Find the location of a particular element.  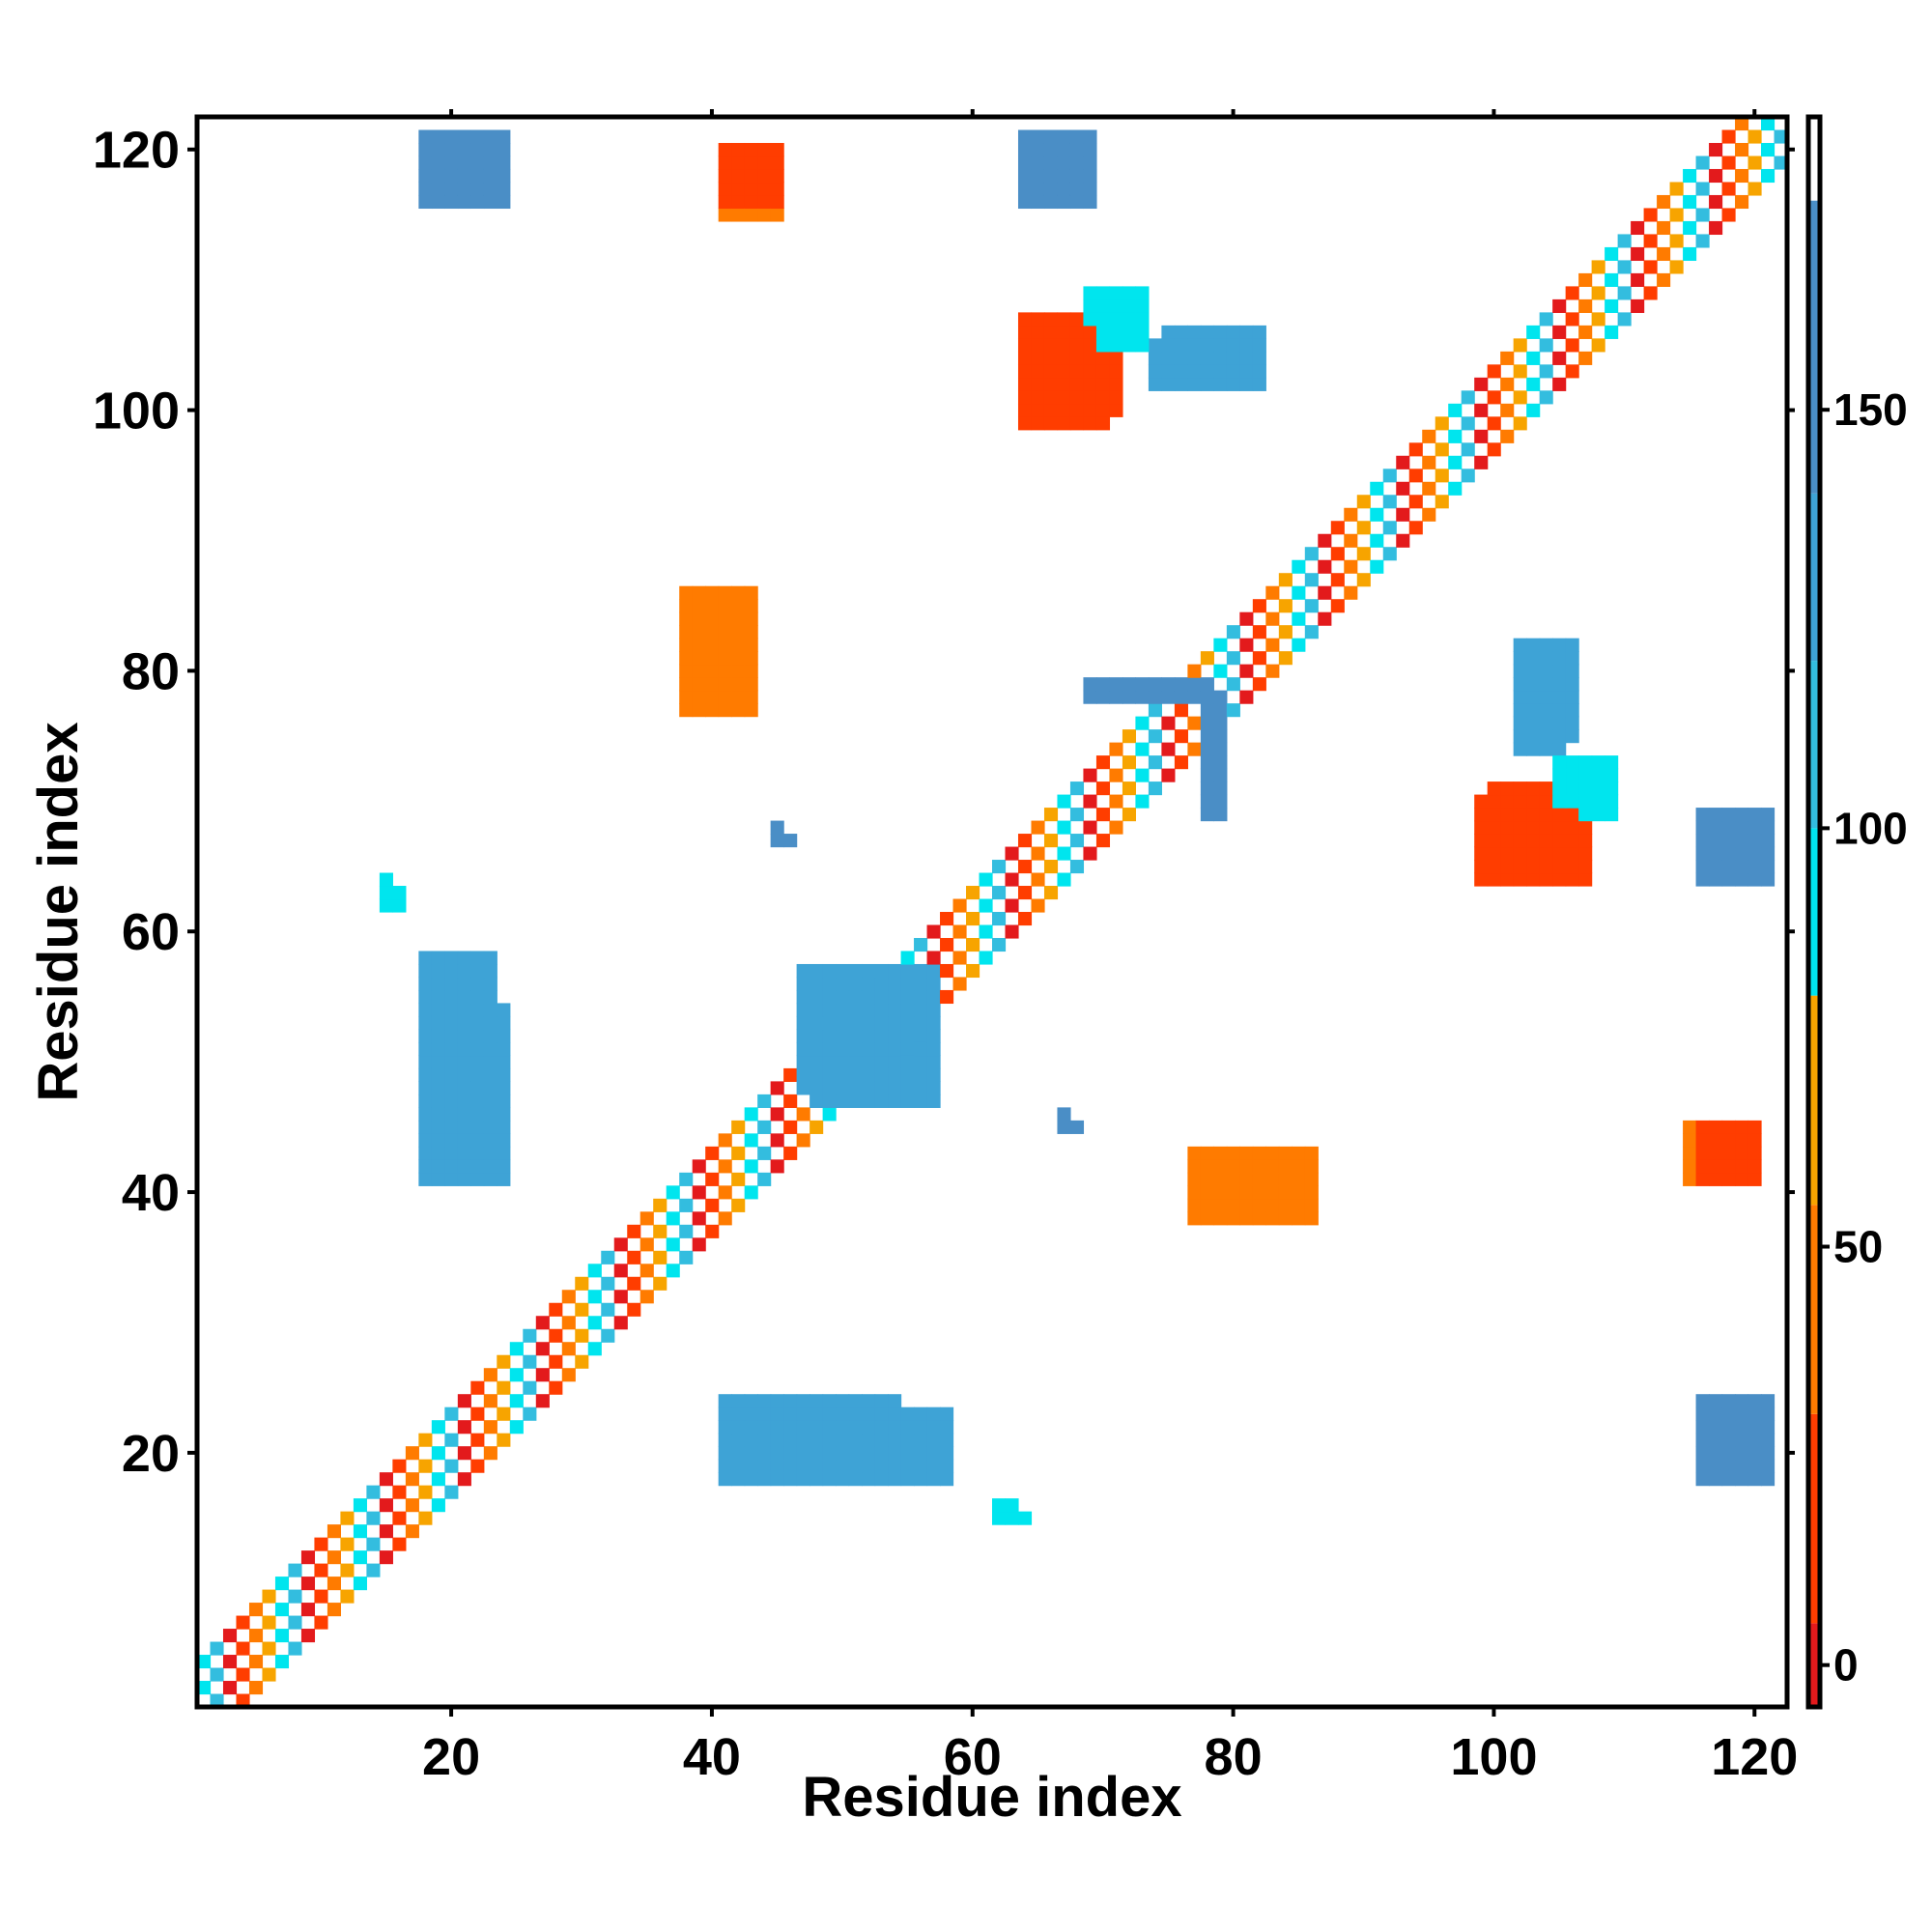

colorbar-tick-label: 50 is located at coordinates (1858, 1247).